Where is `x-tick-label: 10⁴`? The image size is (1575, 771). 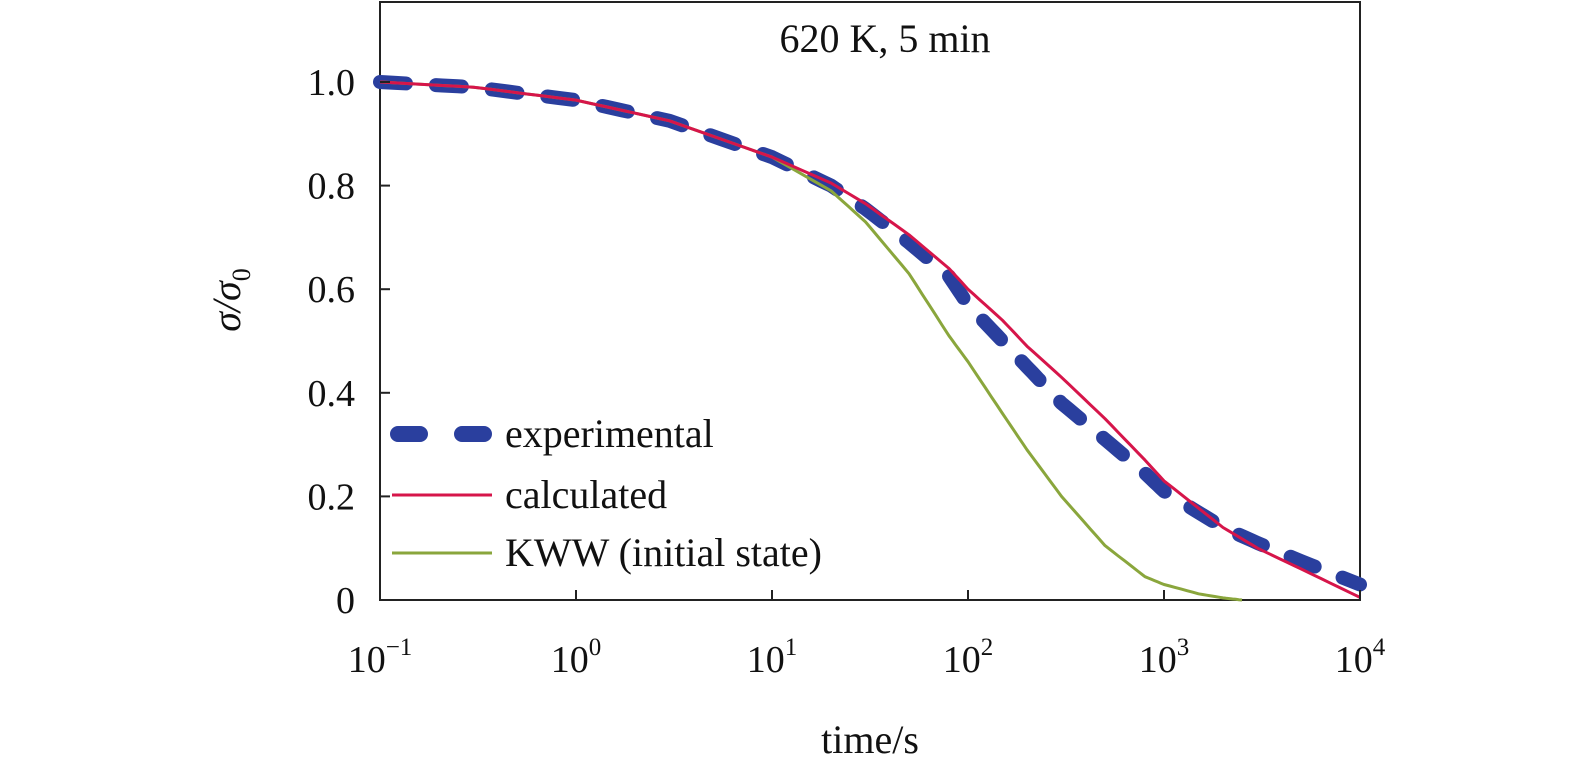 x-tick-label: 10⁴ is located at coordinates (1360, 657).